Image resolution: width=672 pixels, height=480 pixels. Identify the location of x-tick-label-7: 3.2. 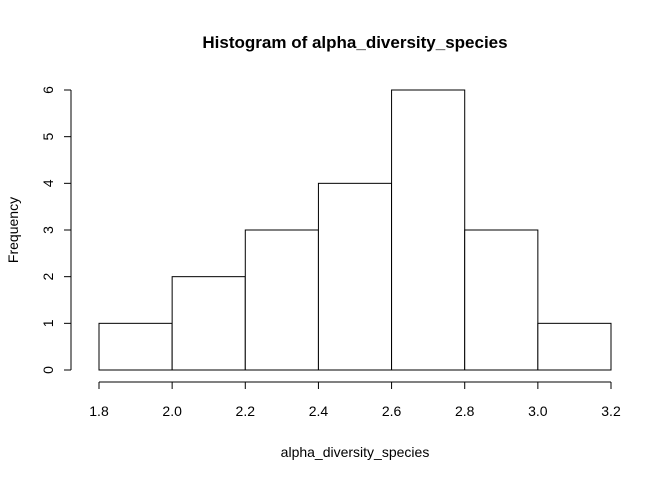
(611, 411).